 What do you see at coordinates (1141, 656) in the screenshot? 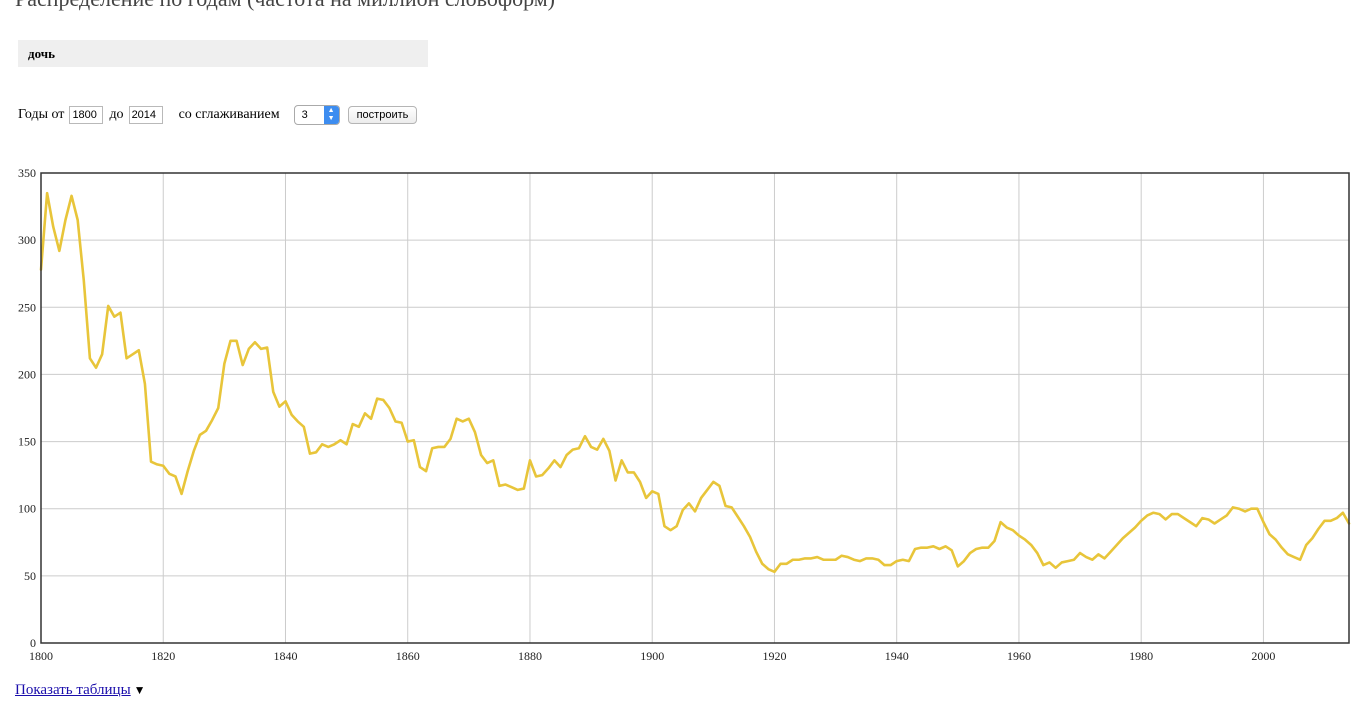
I see `x-tick-label: 1980` at bounding box center [1141, 656].